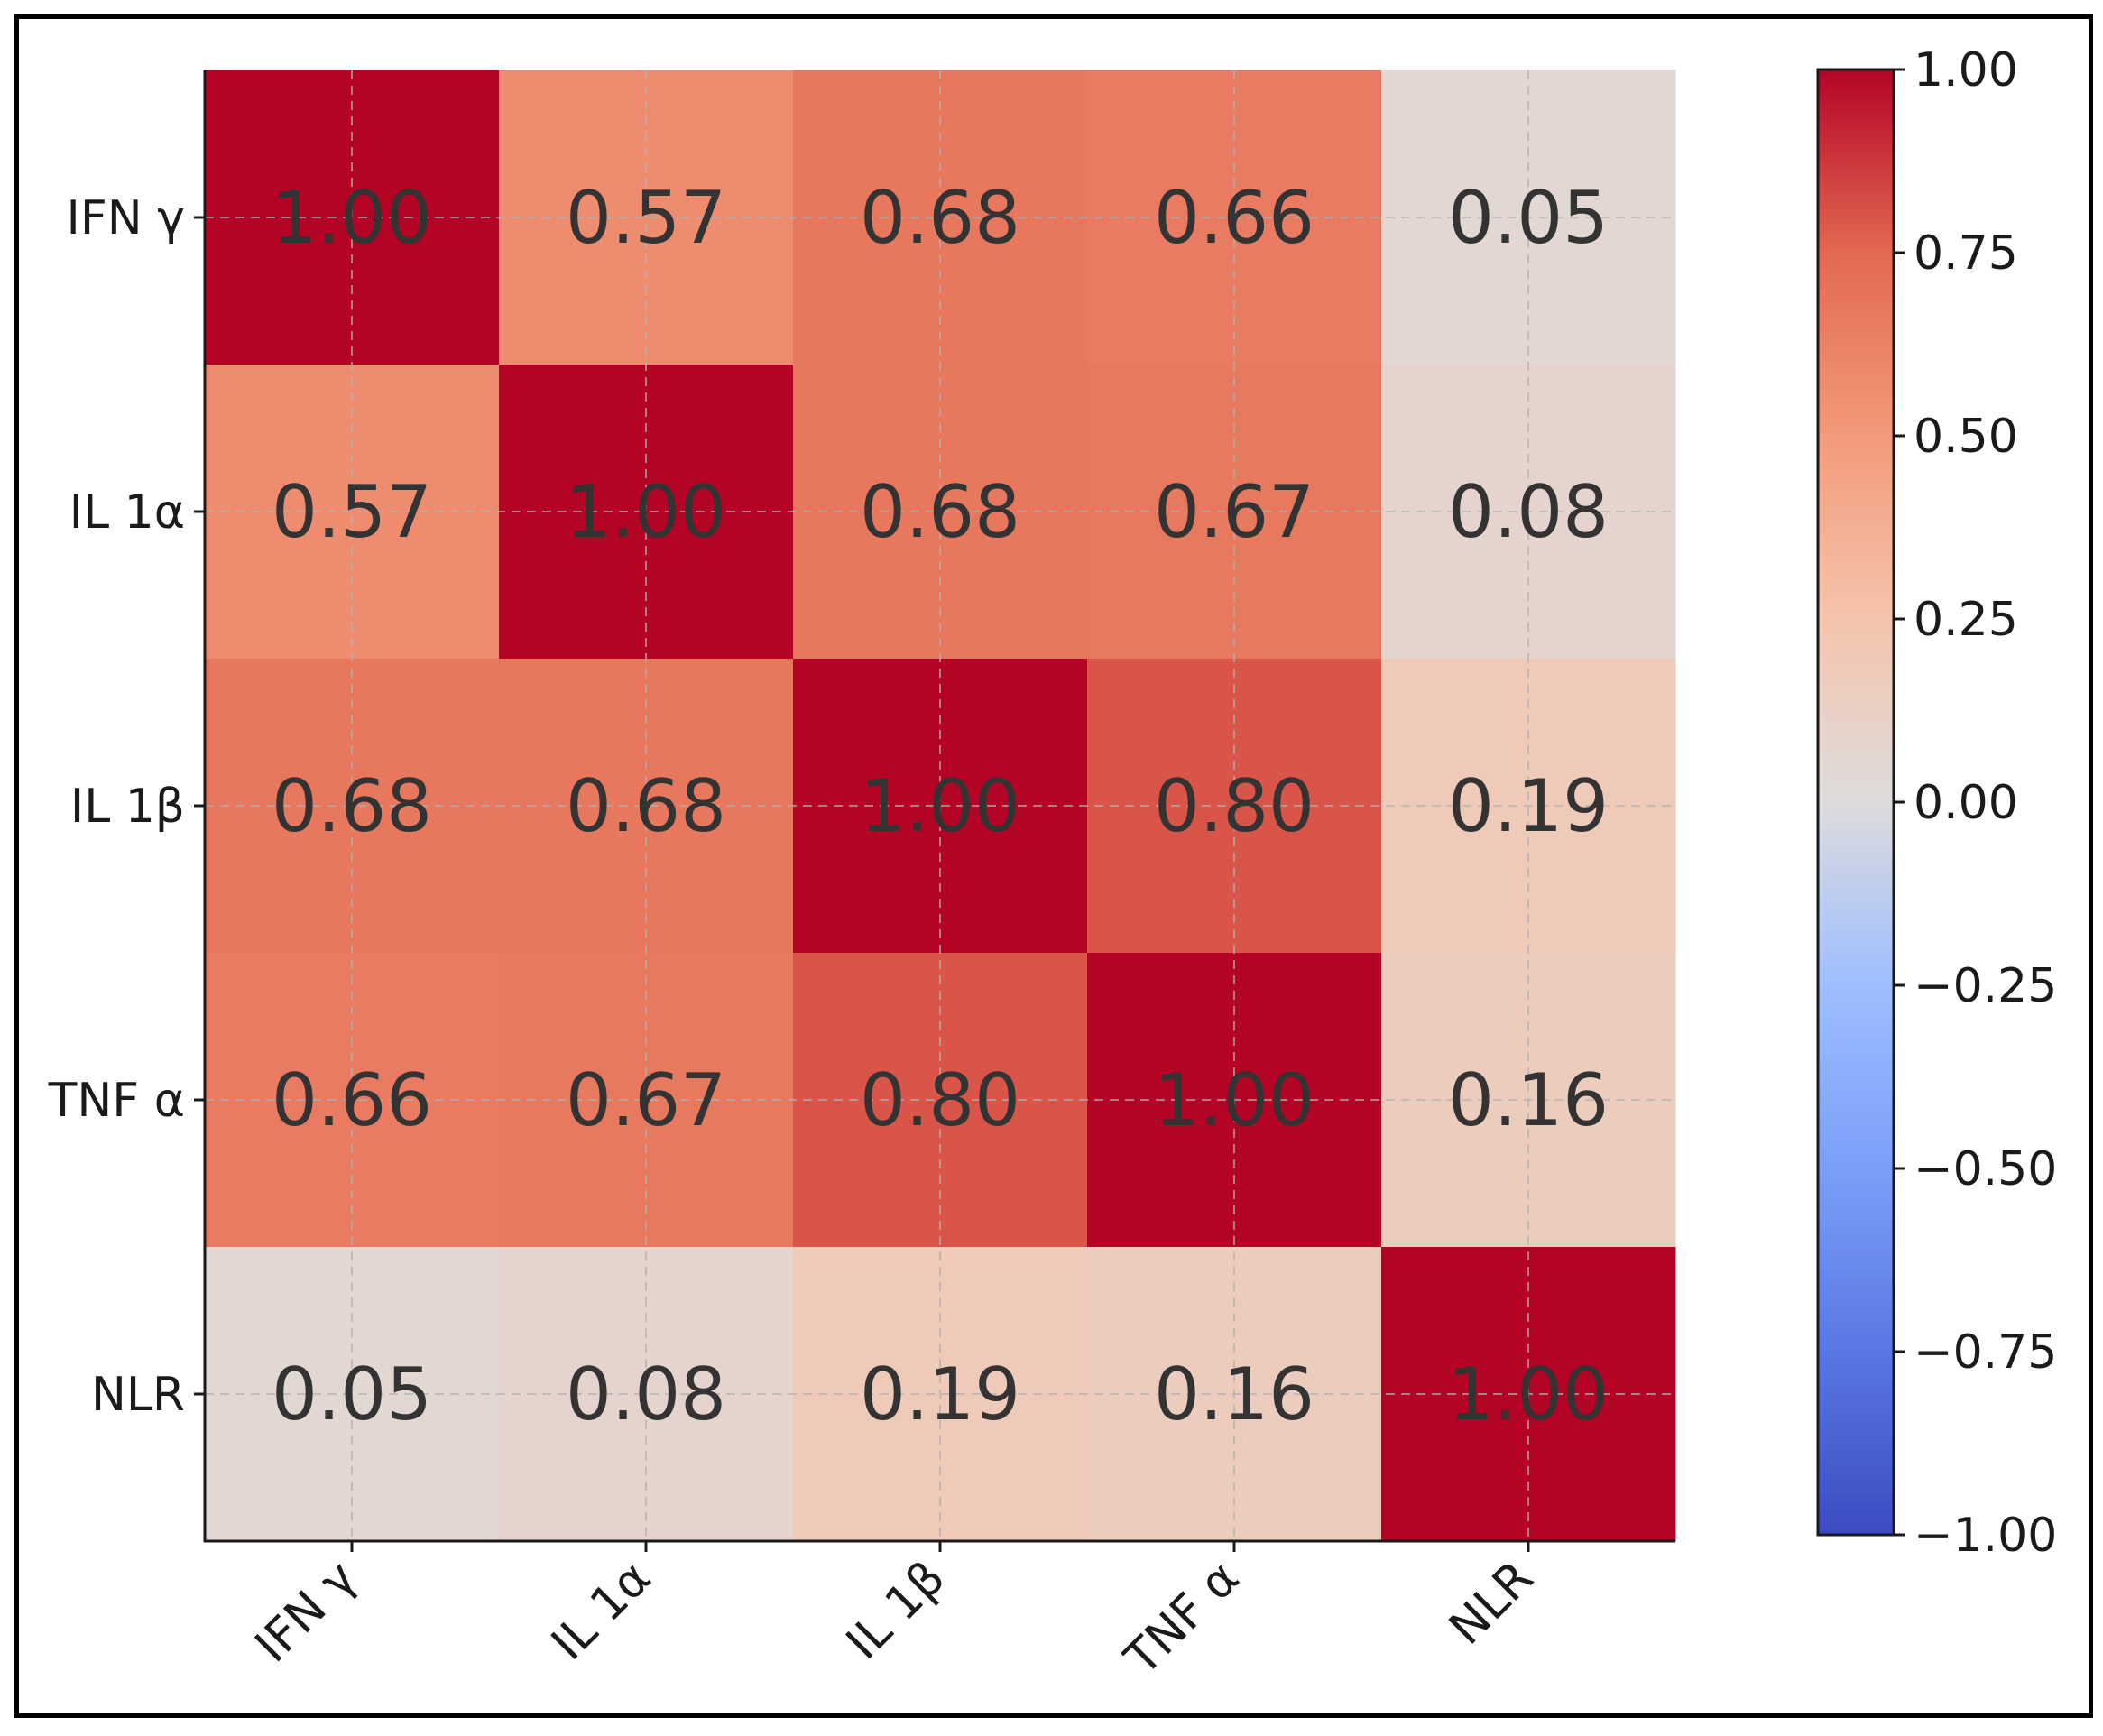 Image resolution: width=2103 pixels, height=1736 pixels. Describe the element at coordinates (1966, 620) in the screenshot. I see `colorbar-tick-label: 0.25` at that location.